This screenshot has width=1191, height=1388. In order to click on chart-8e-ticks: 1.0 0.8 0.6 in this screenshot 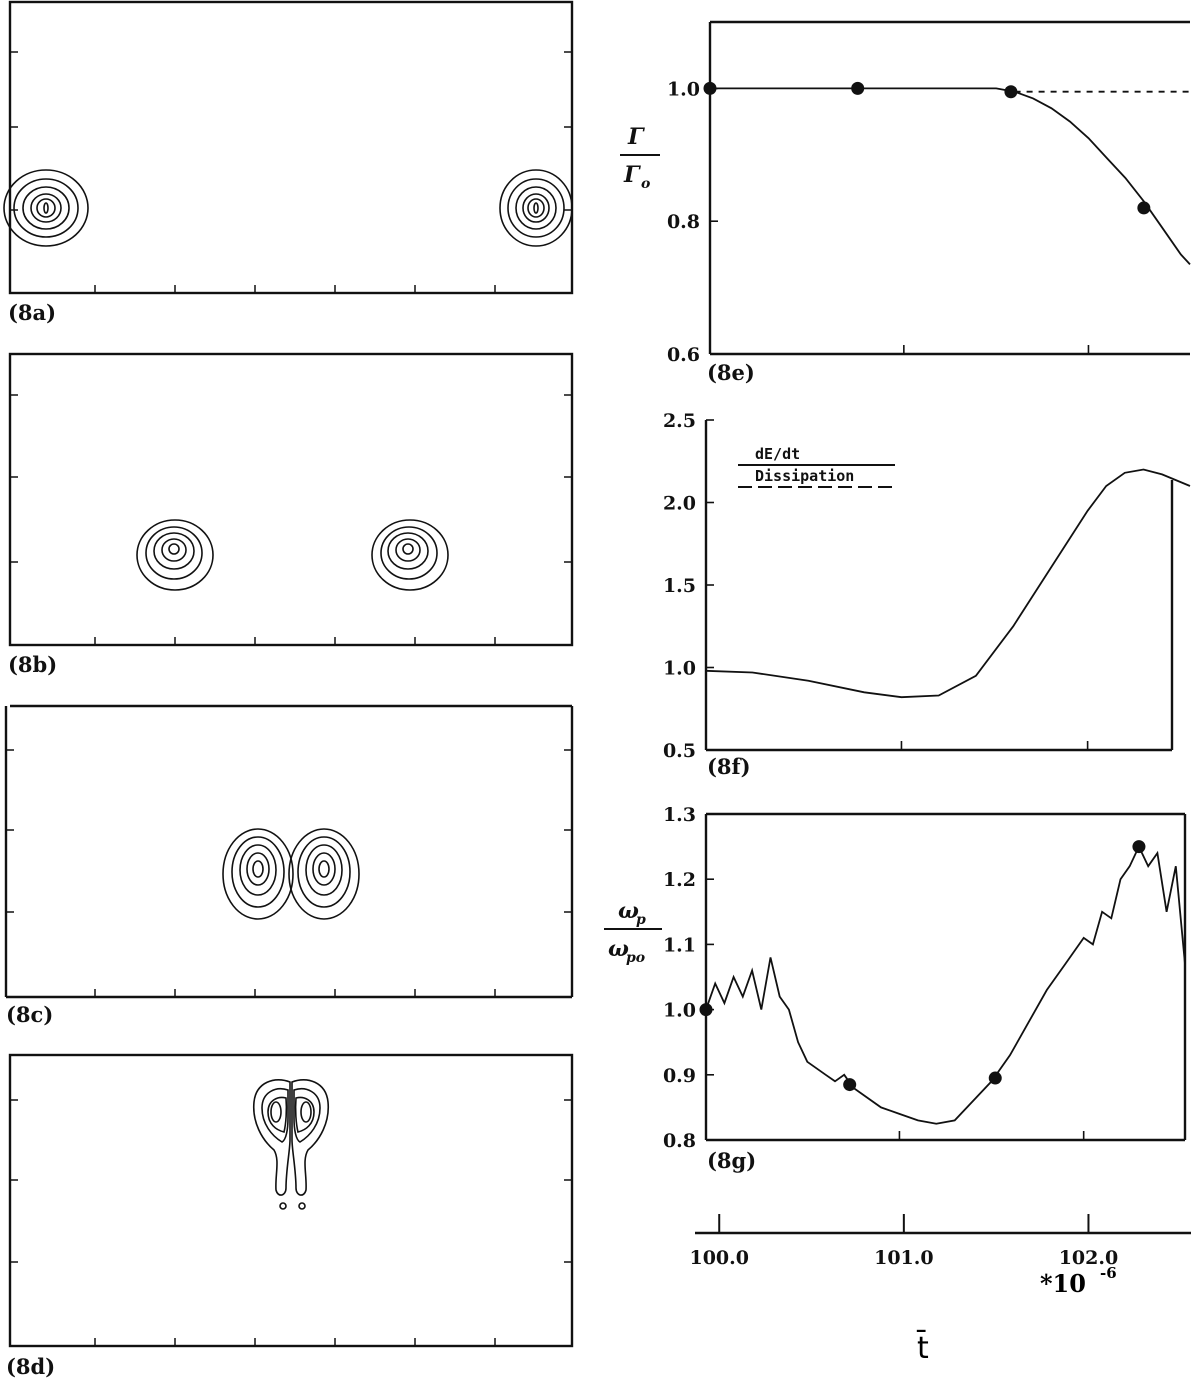, I will do `click(692, 222)`.